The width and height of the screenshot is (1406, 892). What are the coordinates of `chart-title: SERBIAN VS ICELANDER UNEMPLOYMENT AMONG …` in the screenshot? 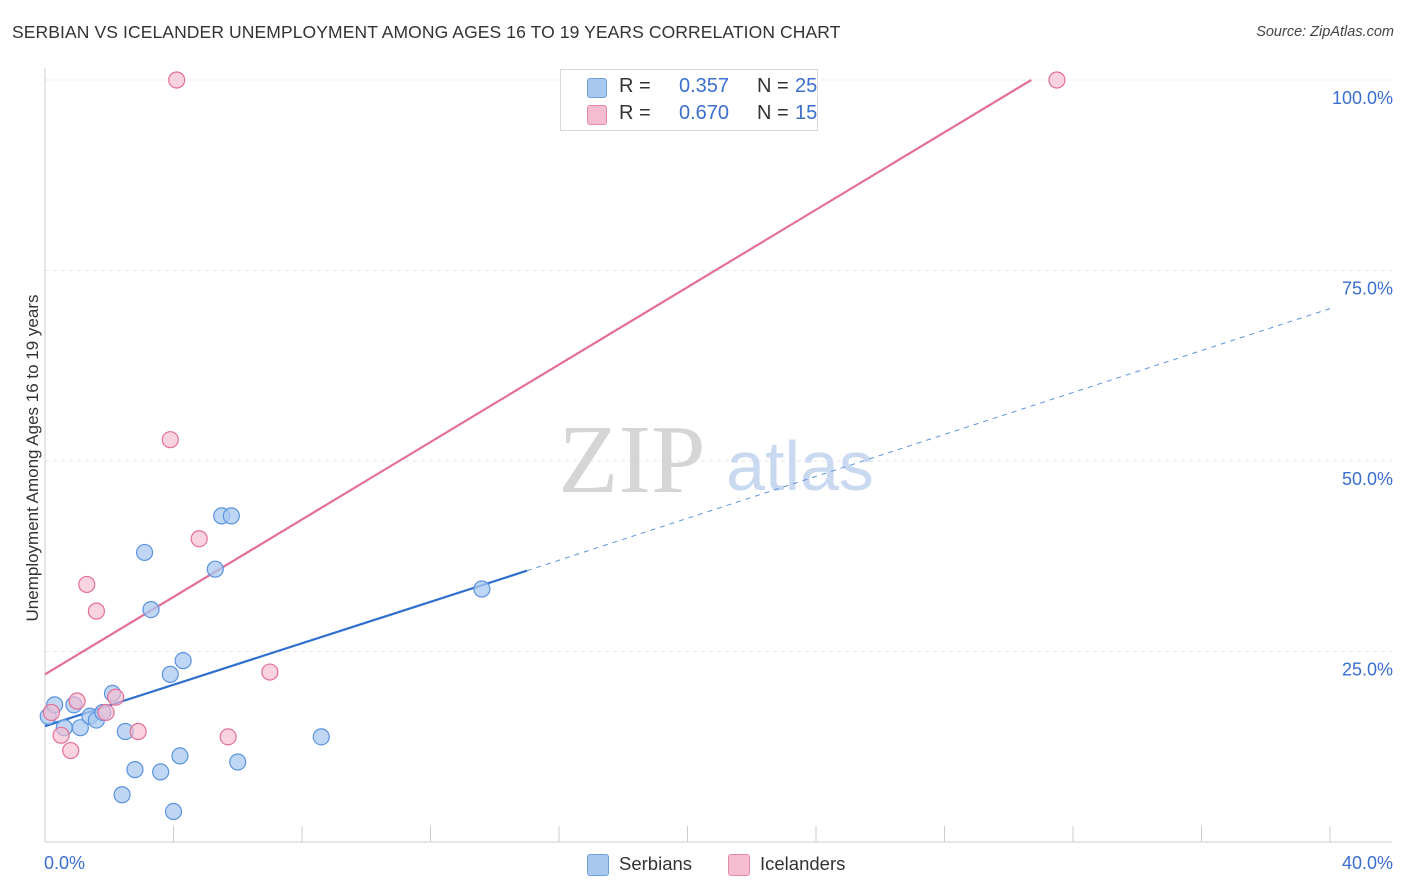 It's located at (426, 32).